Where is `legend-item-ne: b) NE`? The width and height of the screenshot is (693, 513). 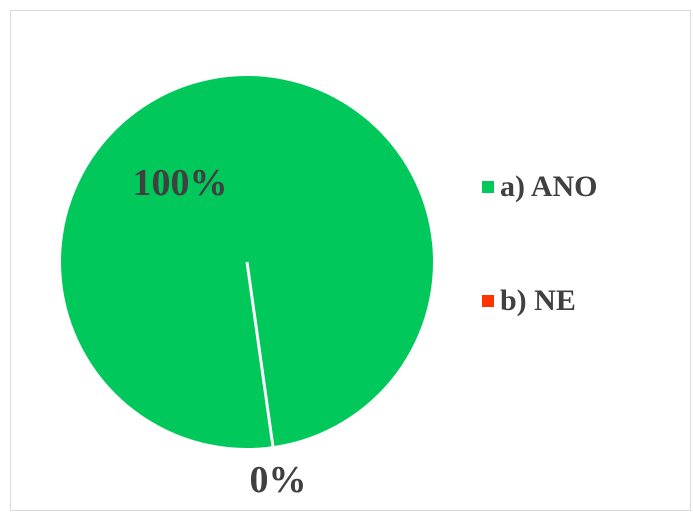 legend-item-ne: b) NE is located at coordinates (540, 301).